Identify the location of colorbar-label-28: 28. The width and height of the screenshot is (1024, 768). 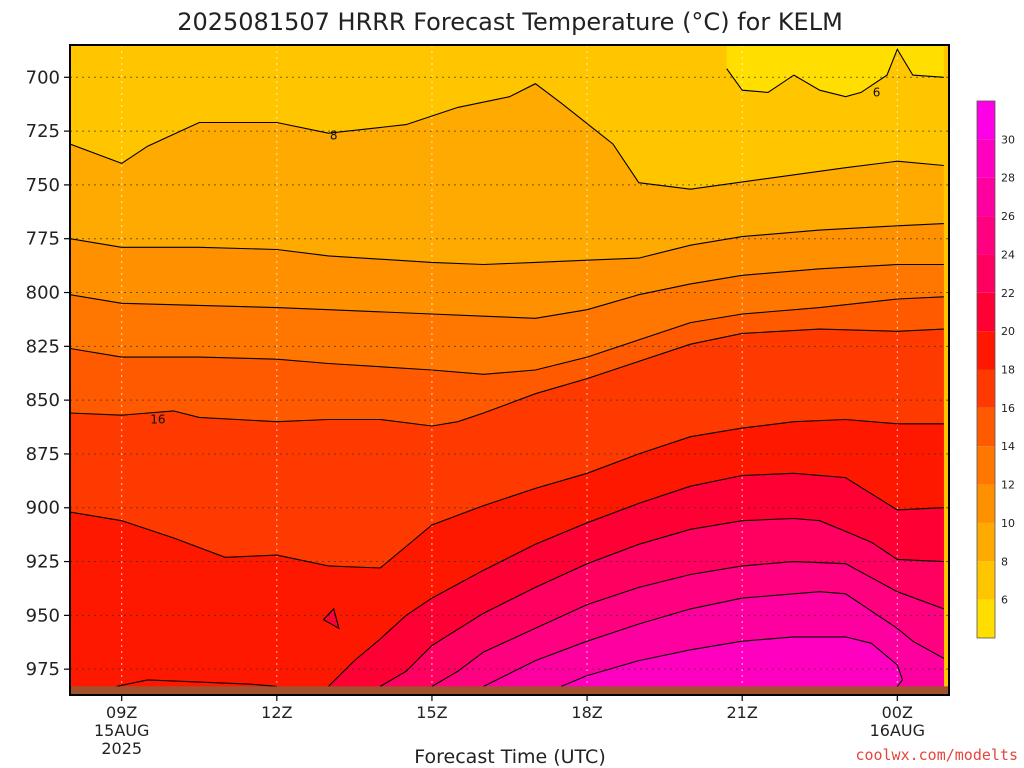
(1008, 178).